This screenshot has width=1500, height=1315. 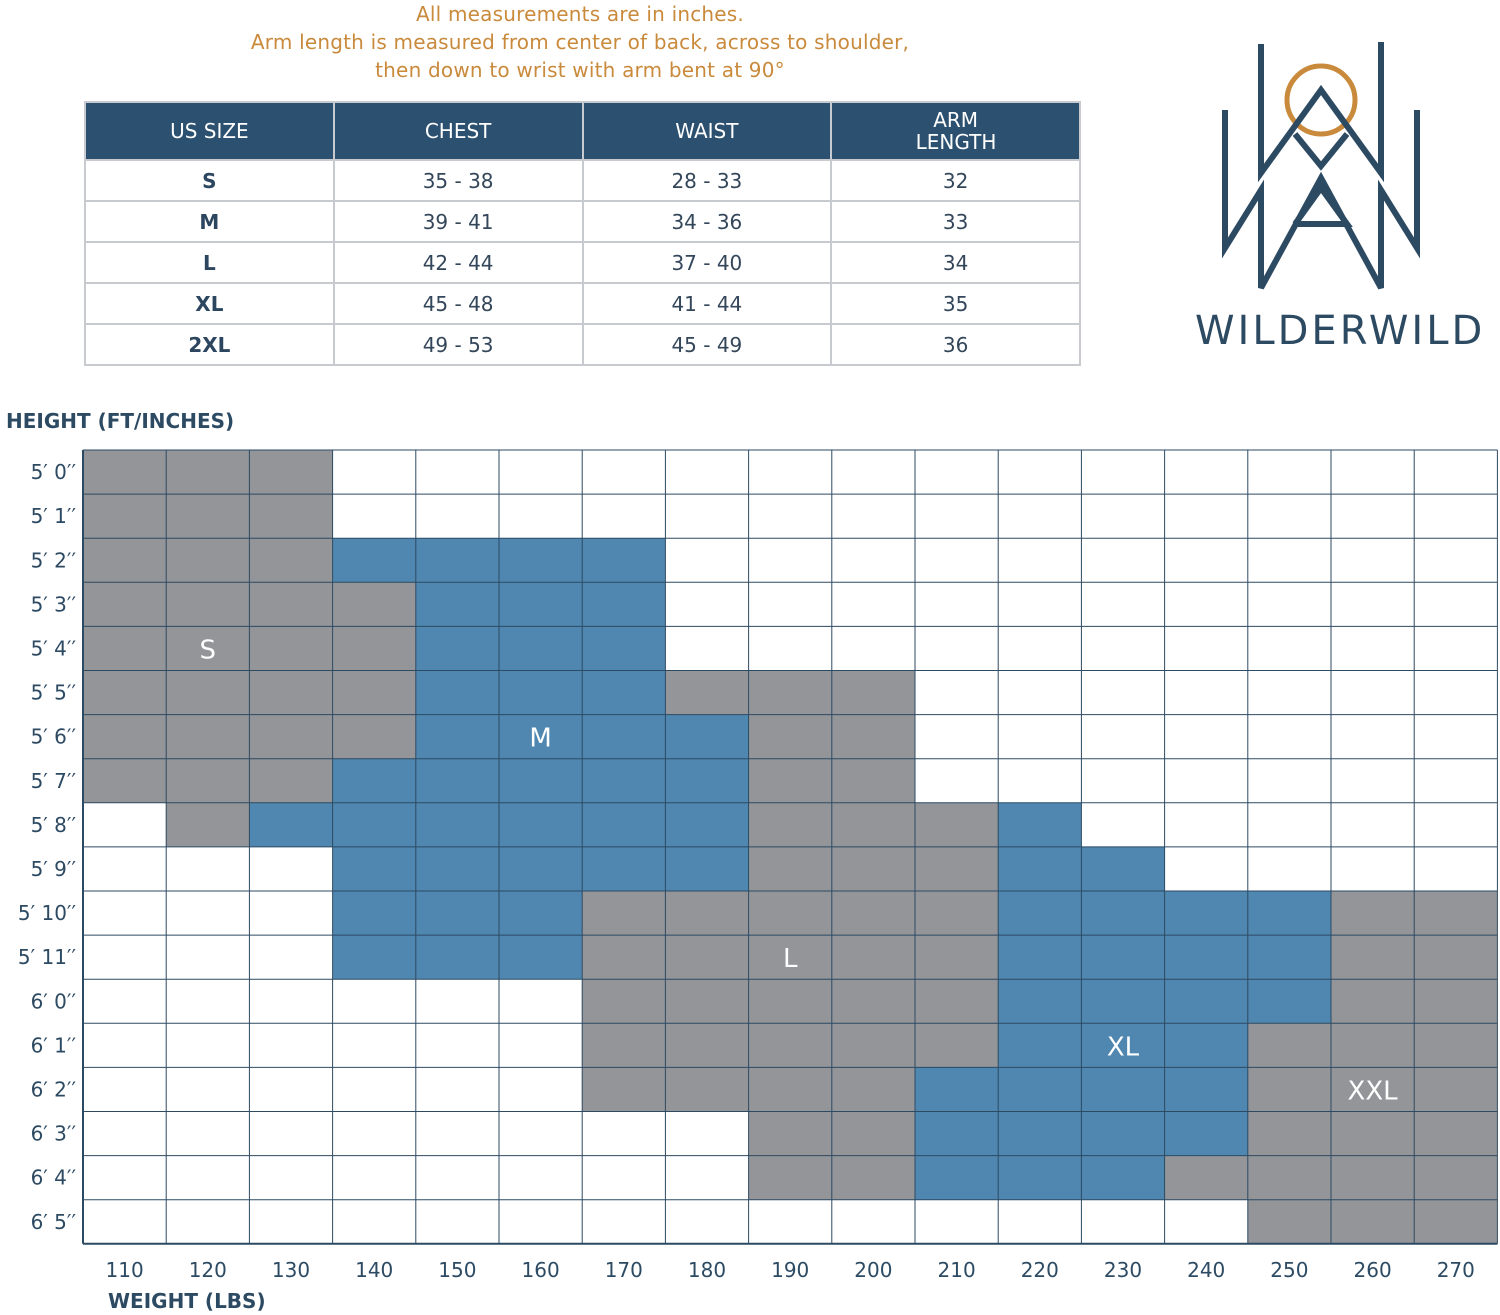 What do you see at coordinates (457, 1270) in the screenshot?
I see `x-tick-label: 150` at bounding box center [457, 1270].